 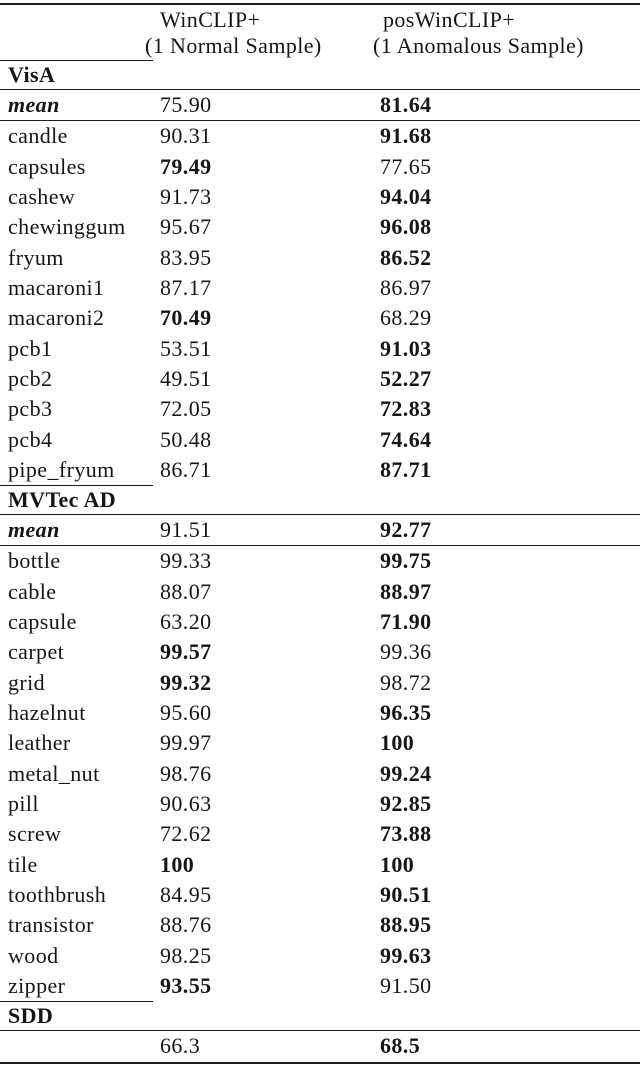 I want to click on row-label: macaroni1, so click(x=56, y=287).